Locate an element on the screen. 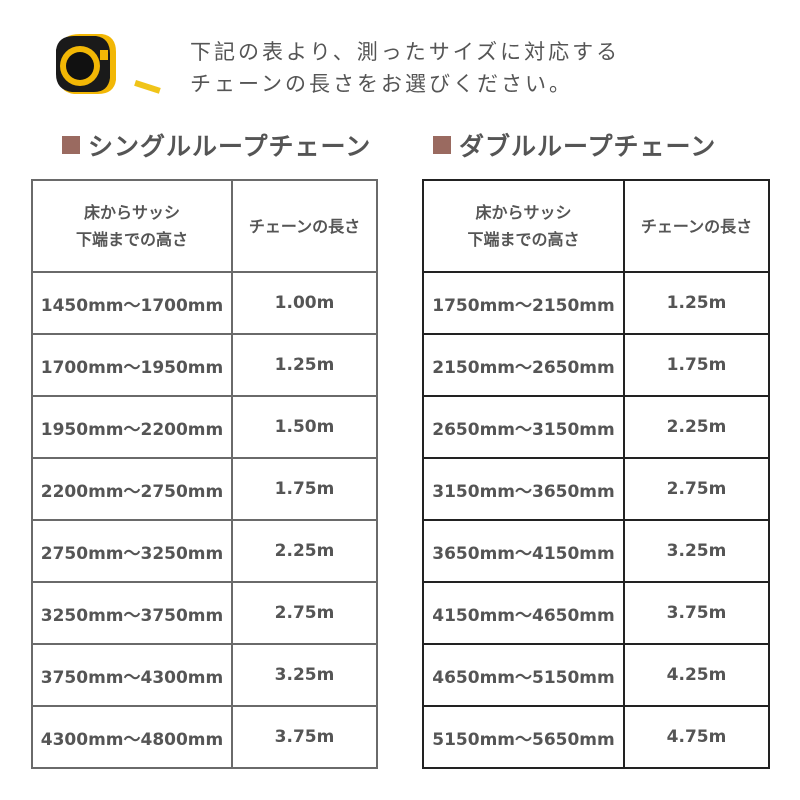  height-range: 1700mm～1950mm is located at coordinates (132, 365).